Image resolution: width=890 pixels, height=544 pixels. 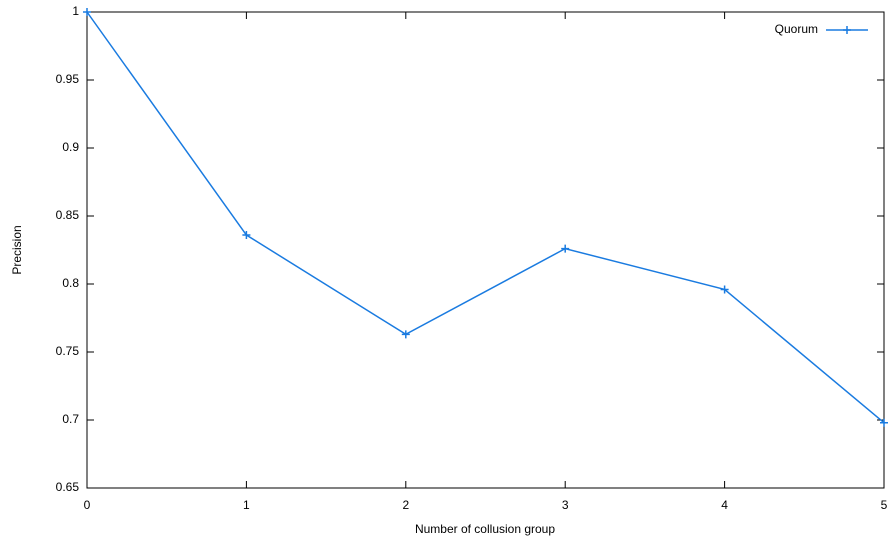 What do you see at coordinates (68, 487) in the screenshot?
I see `y-tick-label: 0.65` at bounding box center [68, 487].